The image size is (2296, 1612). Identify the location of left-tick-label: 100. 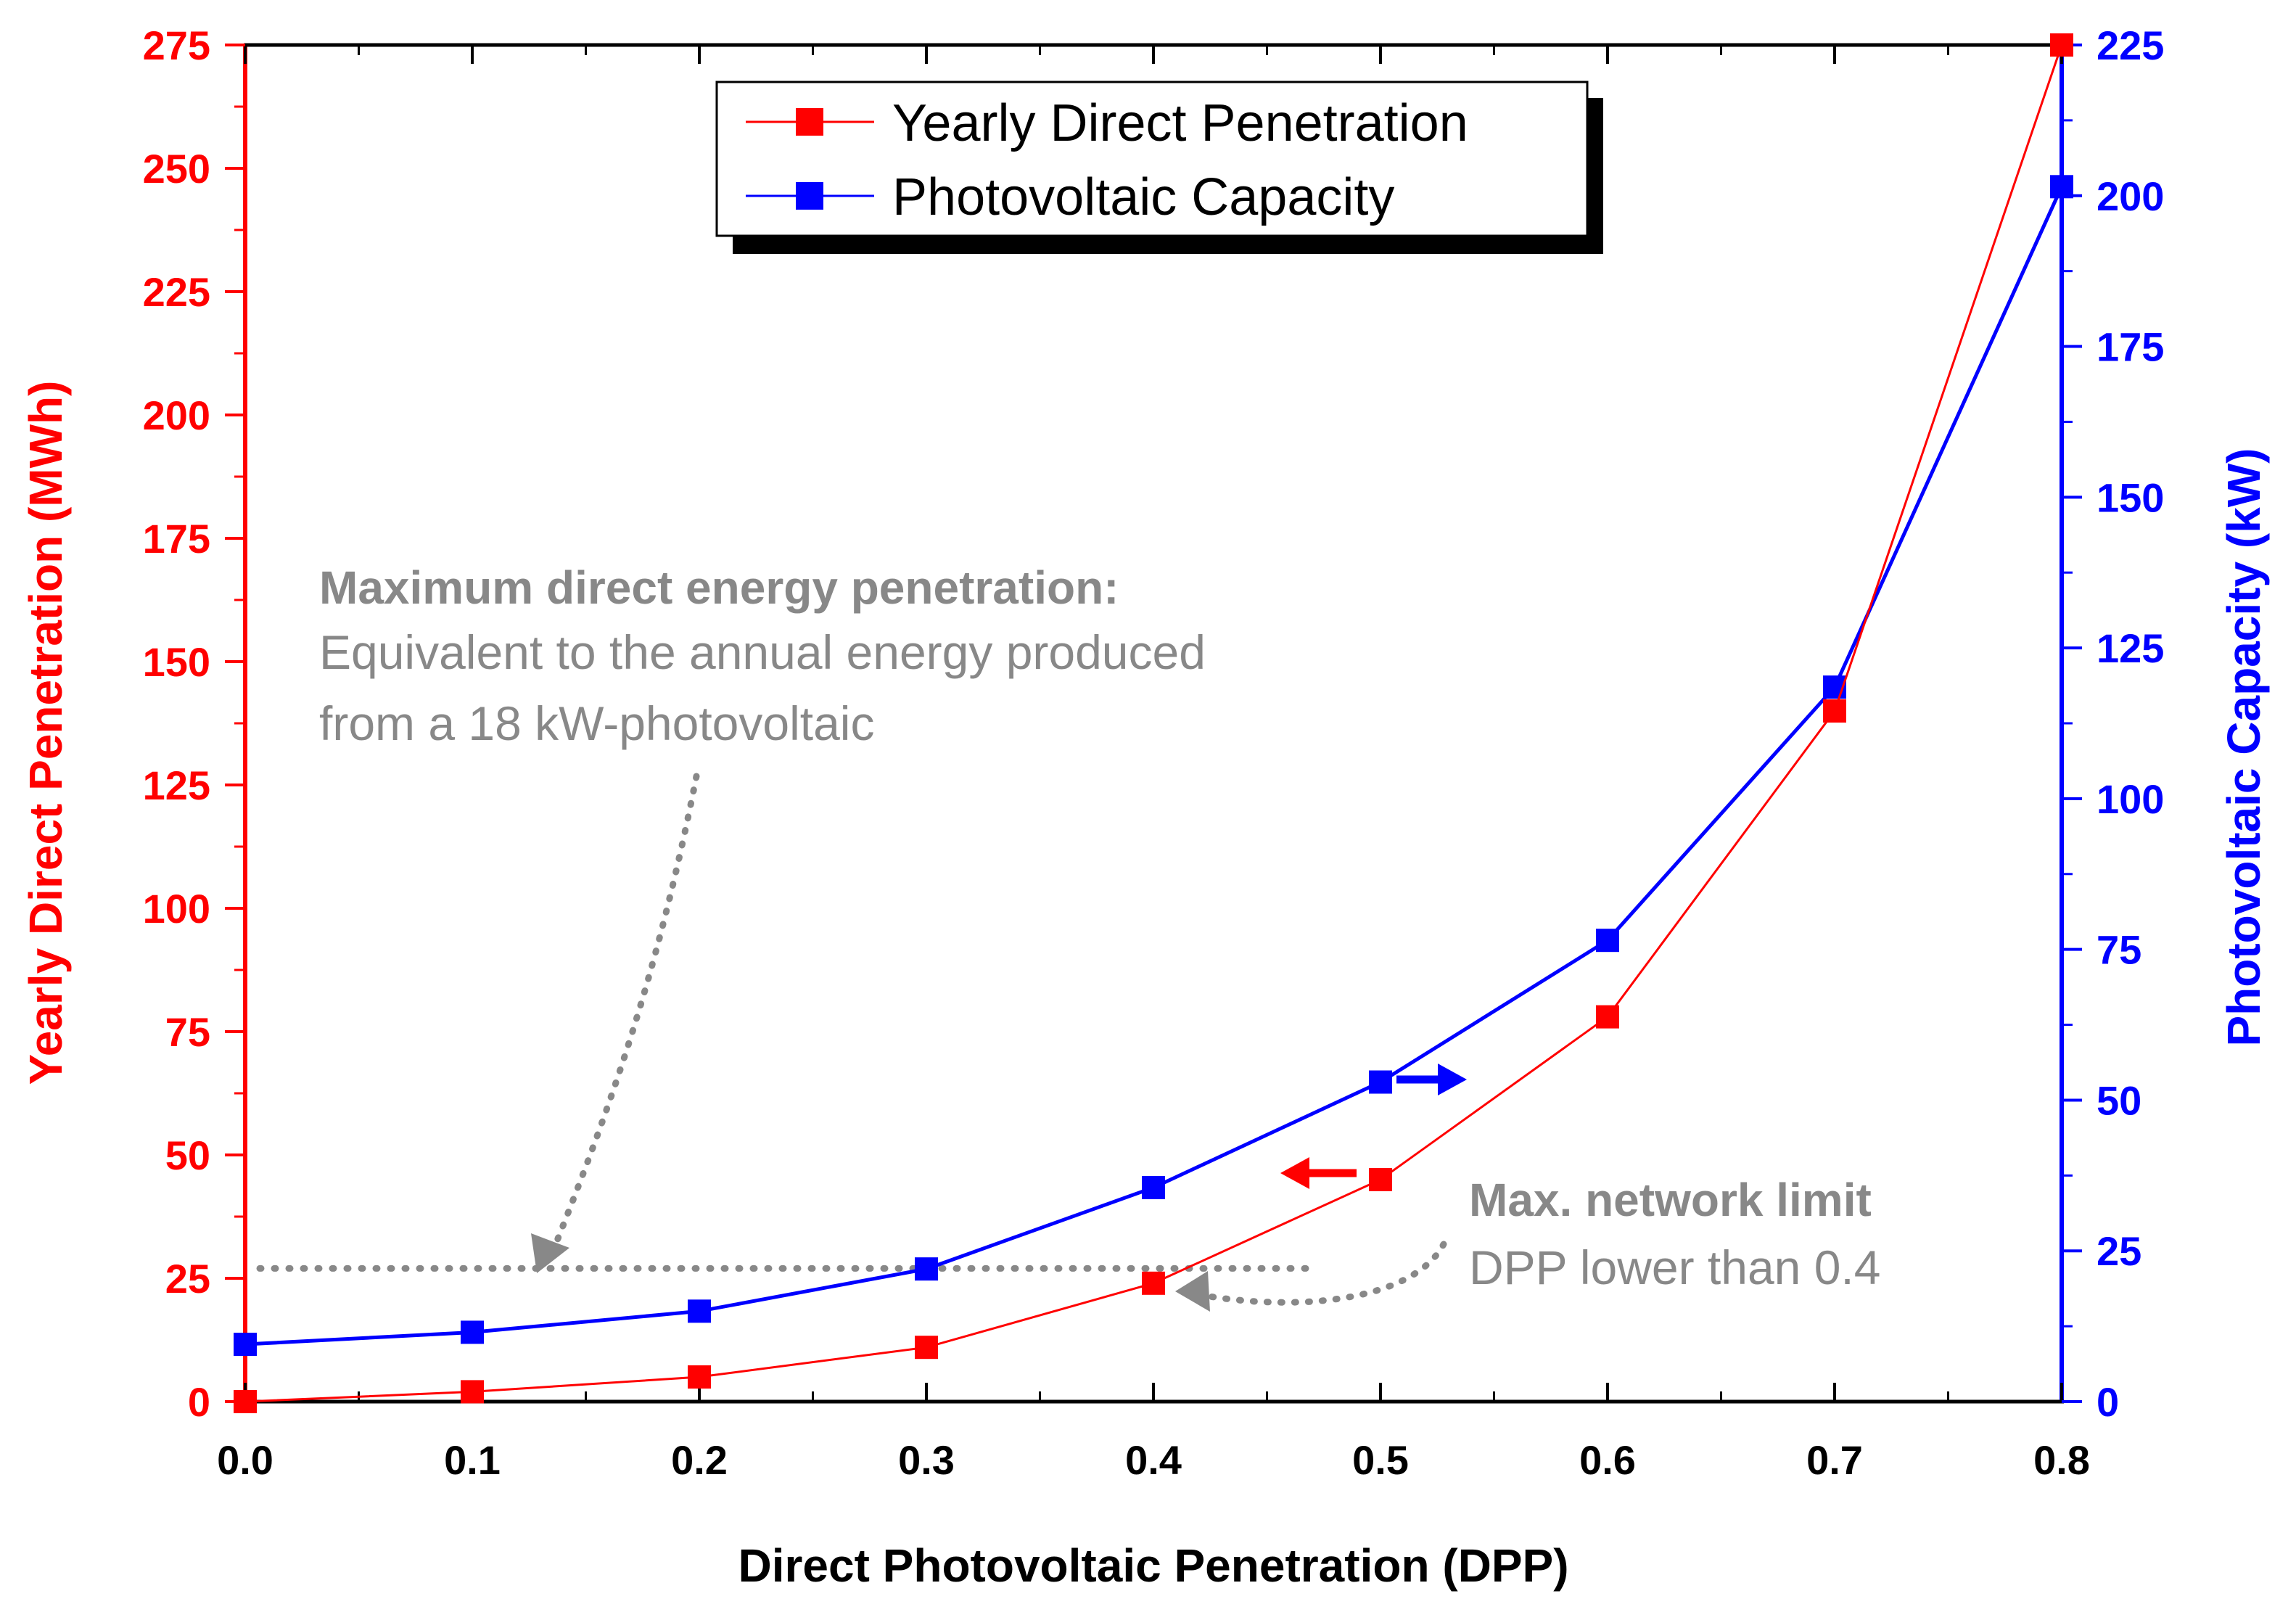
(176, 909).